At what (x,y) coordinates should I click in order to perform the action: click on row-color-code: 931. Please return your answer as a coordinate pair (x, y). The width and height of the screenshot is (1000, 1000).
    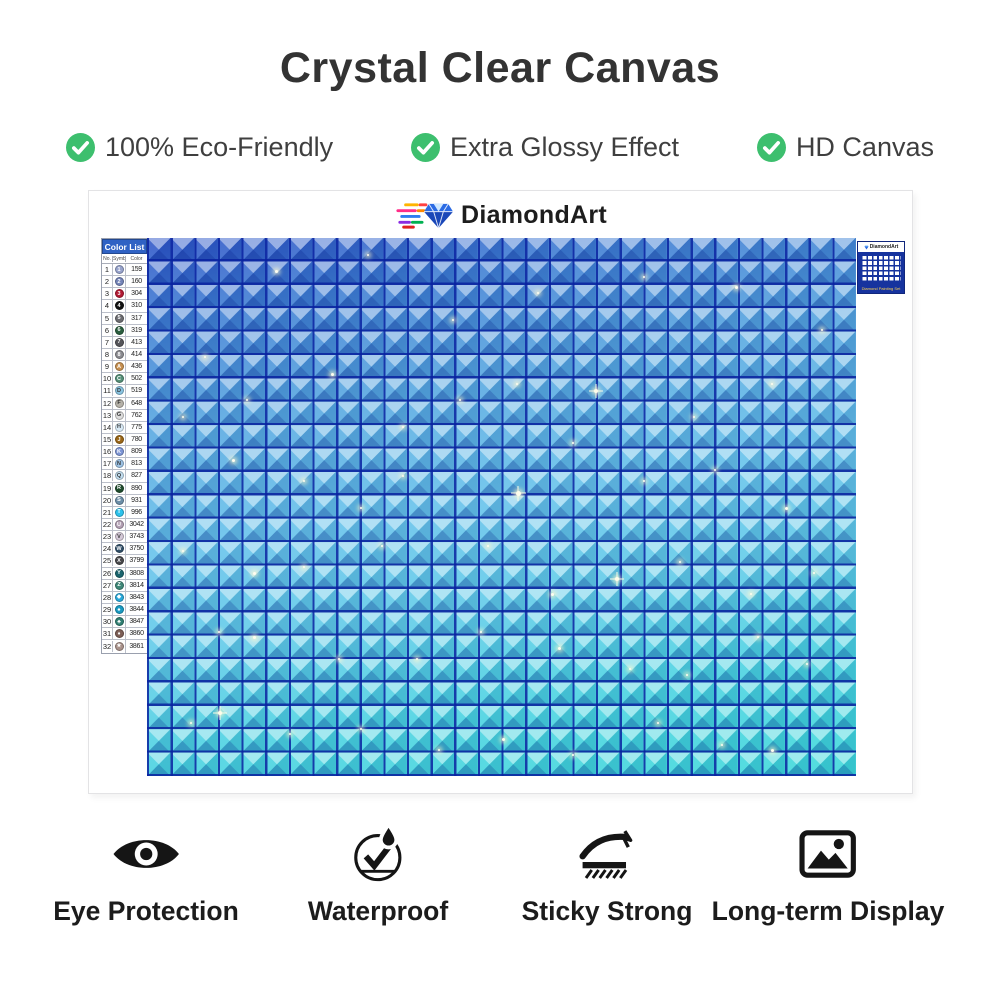
    Looking at the image, I should click on (136, 500).